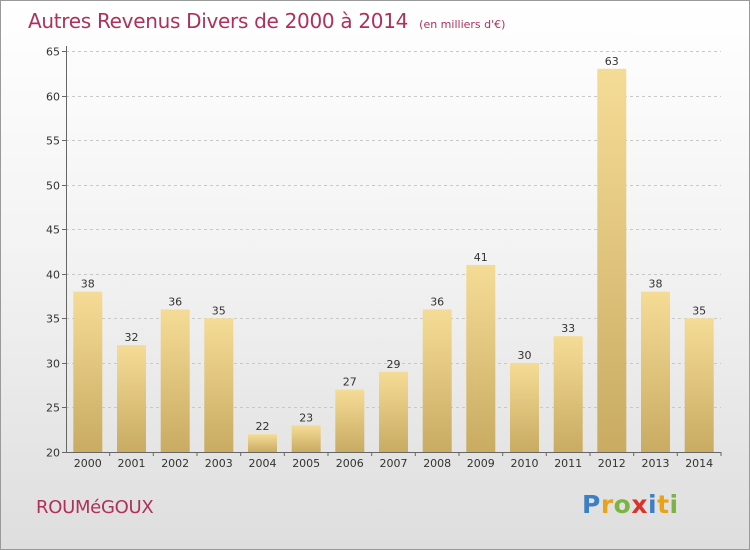 This screenshot has height=550, width=750. What do you see at coordinates (53, 275) in the screenshot?
I see `y-tick-label: 40` at bounding box center [53, 275].